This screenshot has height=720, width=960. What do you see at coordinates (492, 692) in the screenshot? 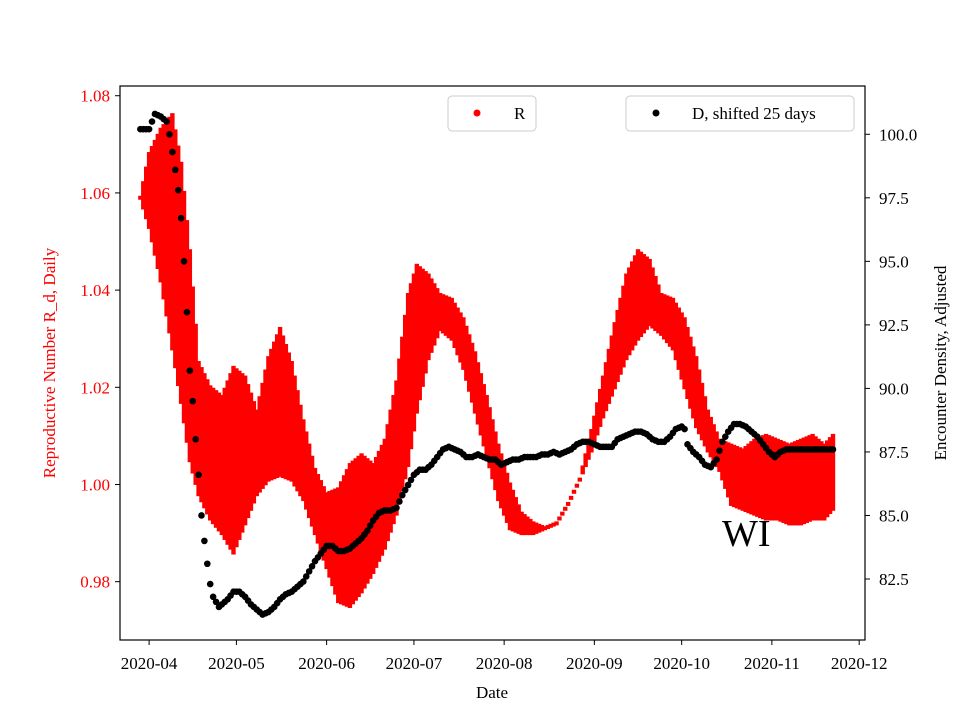
I see `x-axis-label: Date` at bounding box center [492, 692].